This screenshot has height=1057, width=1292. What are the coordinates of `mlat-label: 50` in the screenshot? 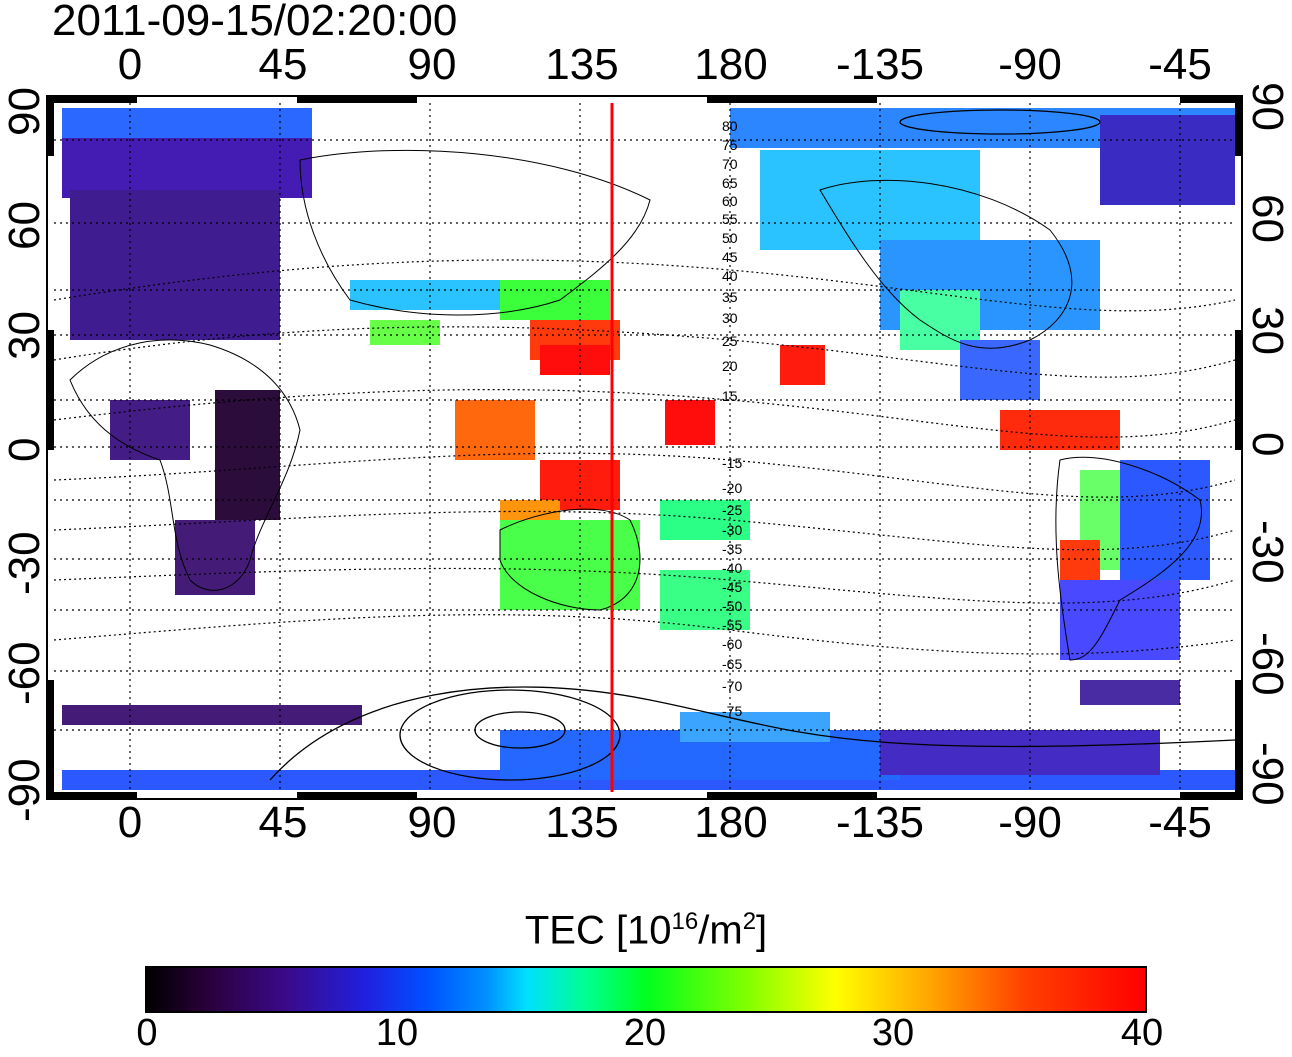 It's located at (730, 238).